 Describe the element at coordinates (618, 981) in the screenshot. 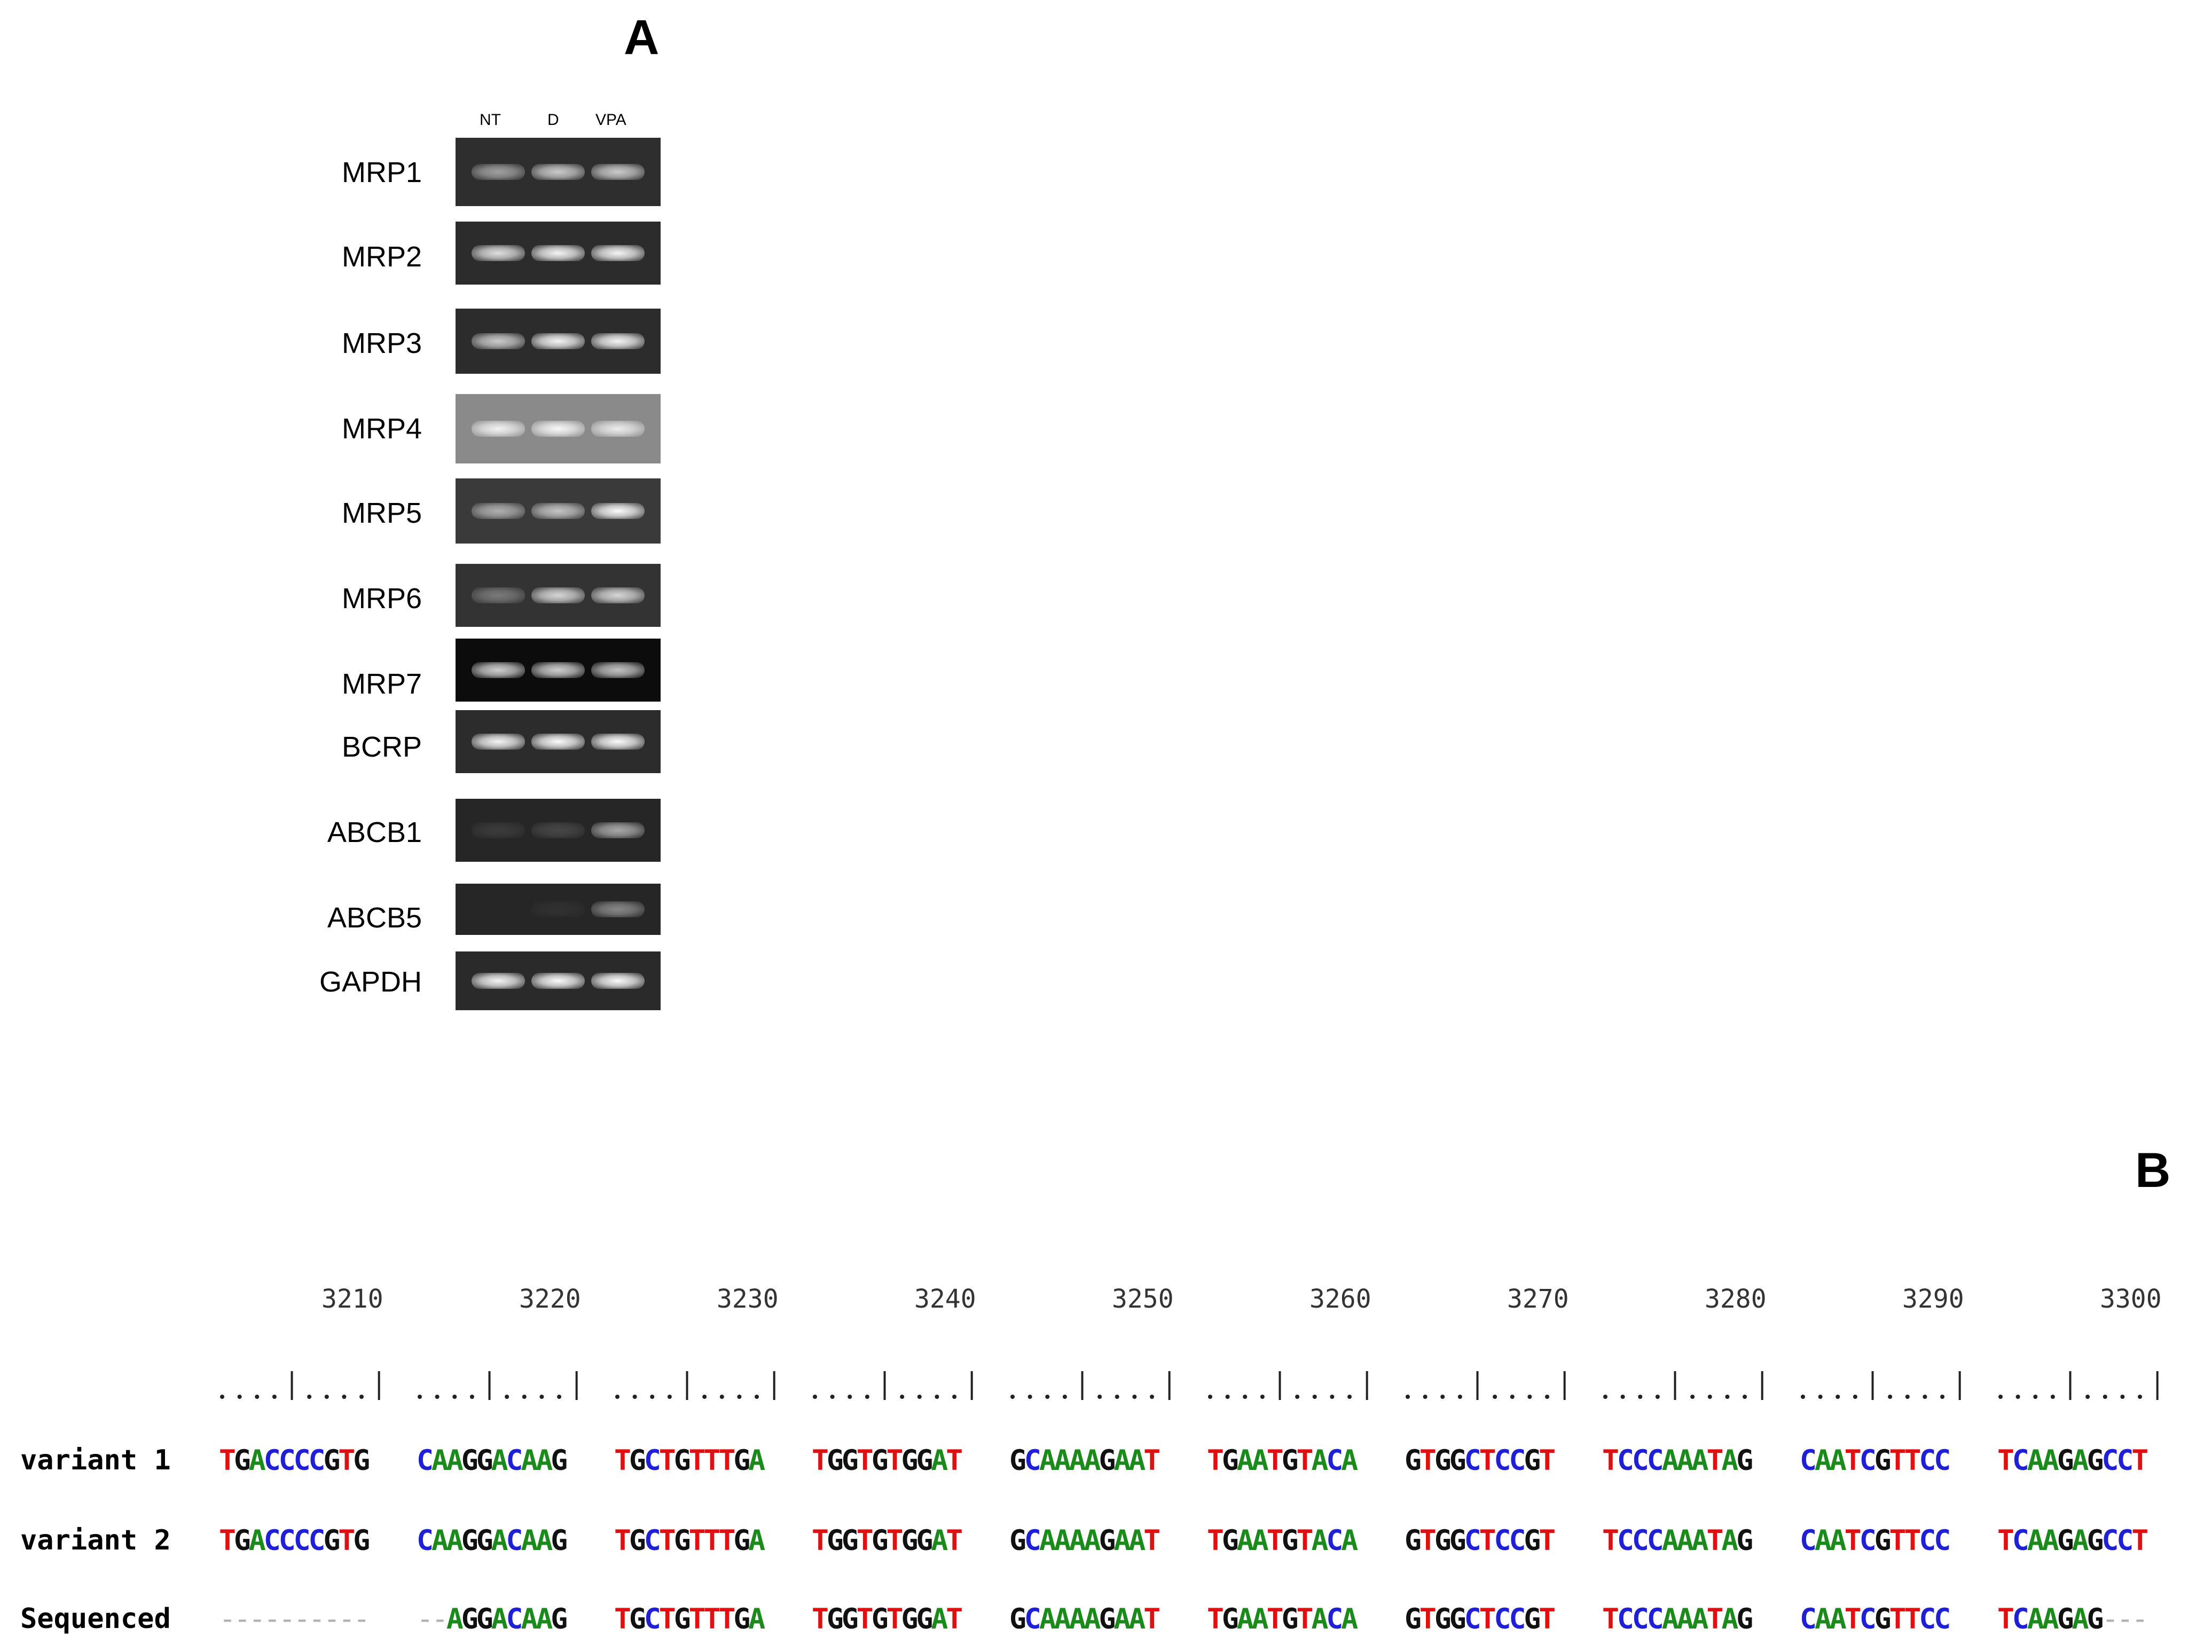

I see `band-gapdh-vpa` at that location.